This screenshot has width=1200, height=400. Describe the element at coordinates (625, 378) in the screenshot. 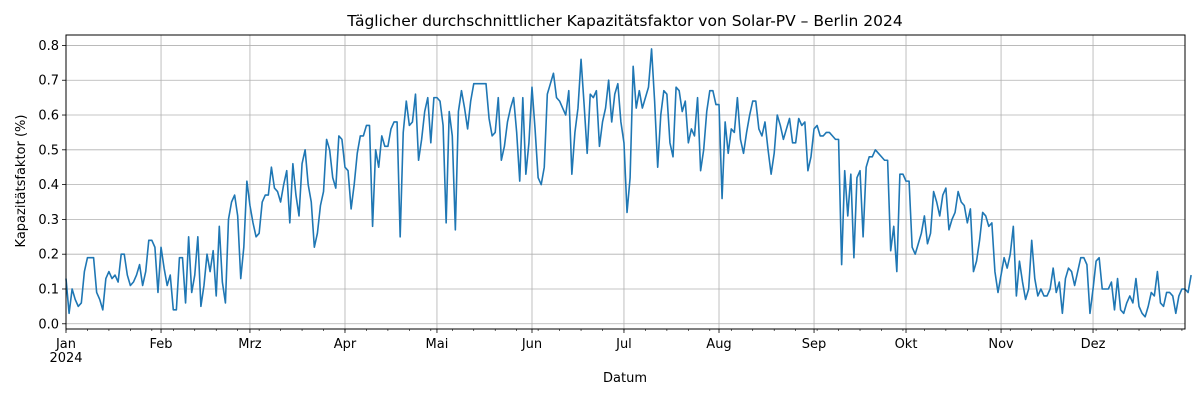

I see `x-axis-label: Datum` at that location.